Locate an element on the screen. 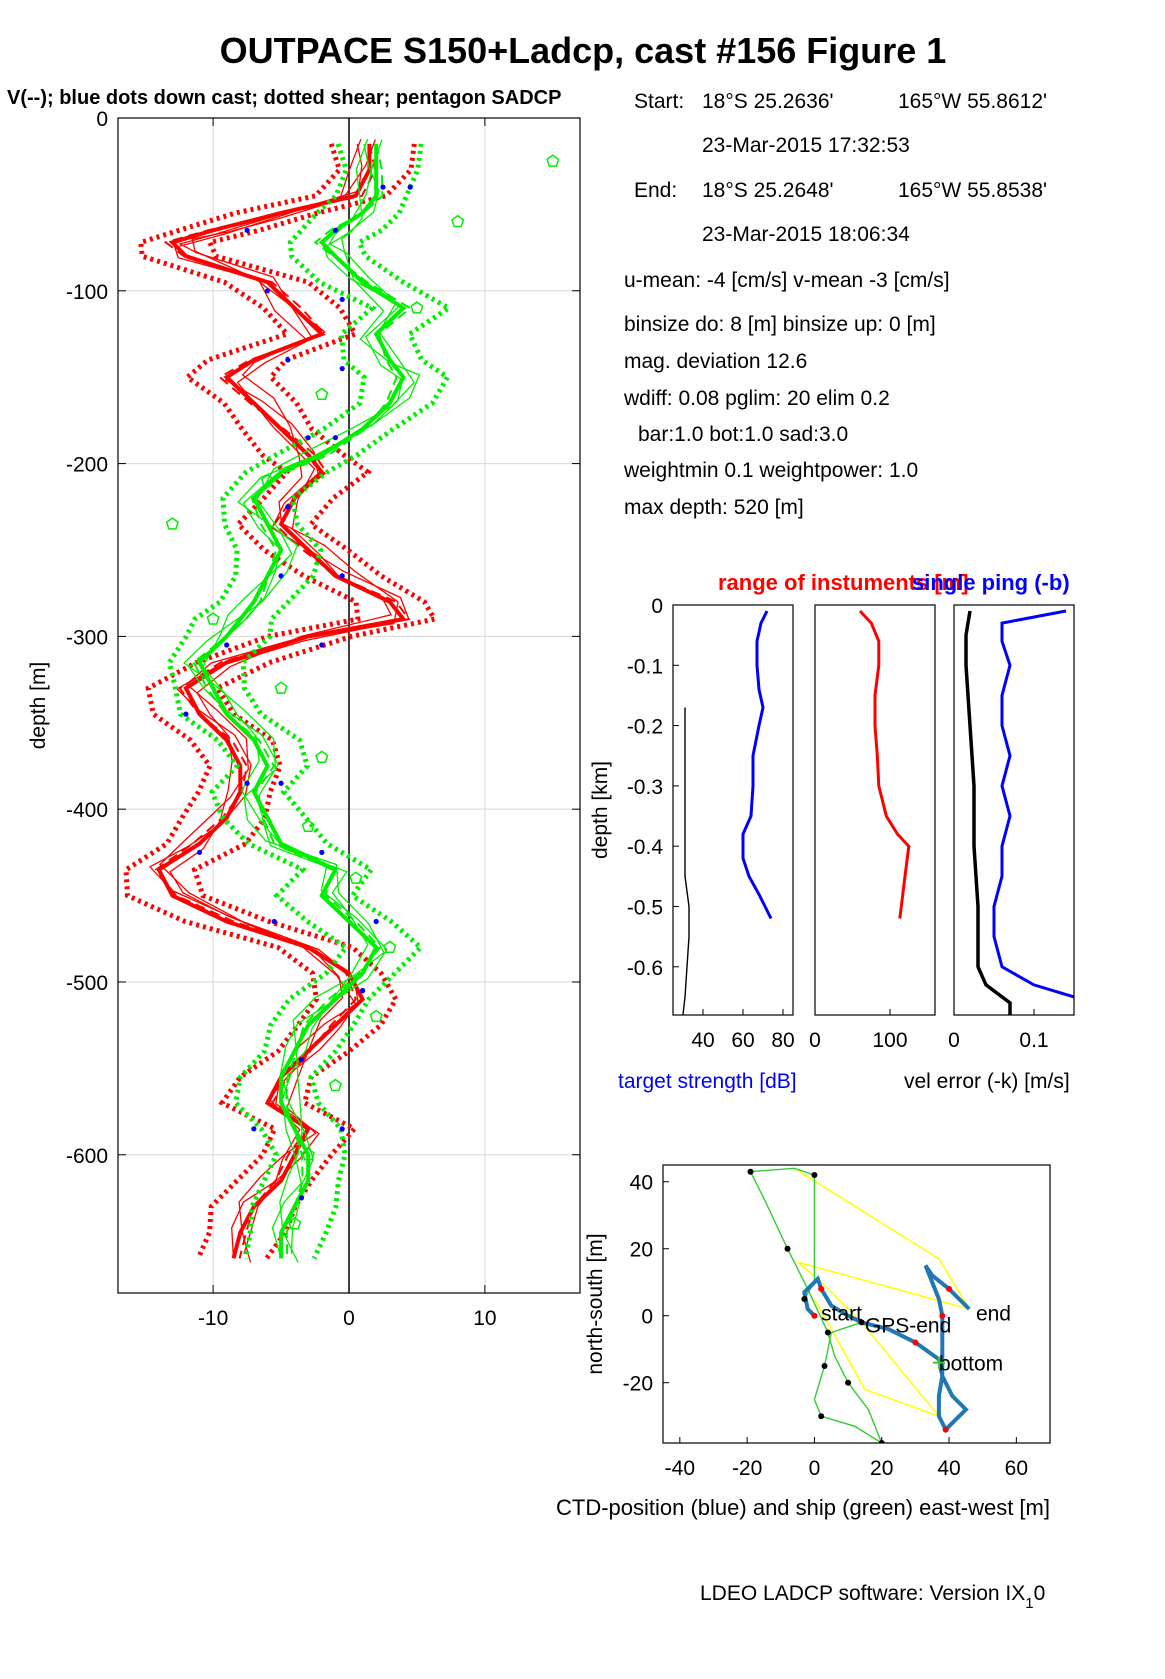 The height and width of the screenshot is (1679, 1165). y-tick-label: -500 is located at coordinates (87, 983).